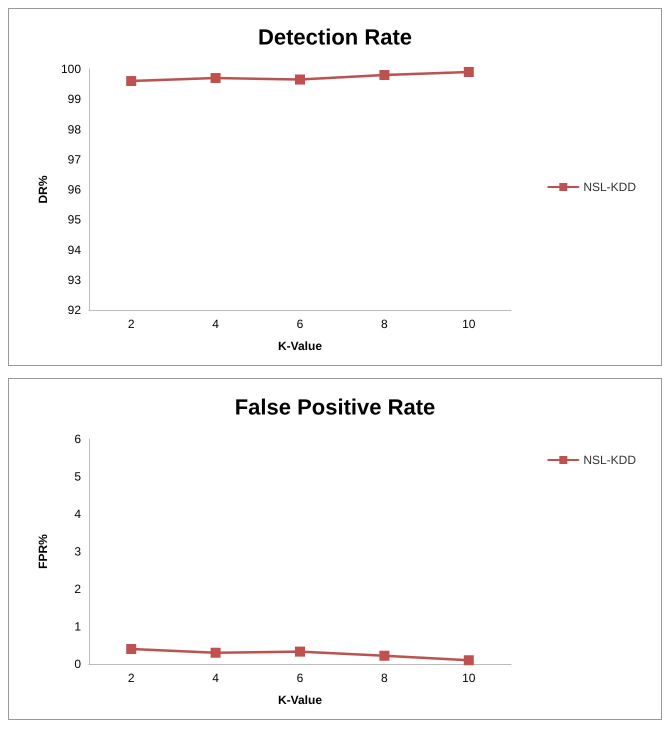 The width and height of the screenshot is (670, 741). What do you see at coordinates (75, 249) in the screenshot?
I see `y-tick-label: 94` at bounding box center [75, 249].